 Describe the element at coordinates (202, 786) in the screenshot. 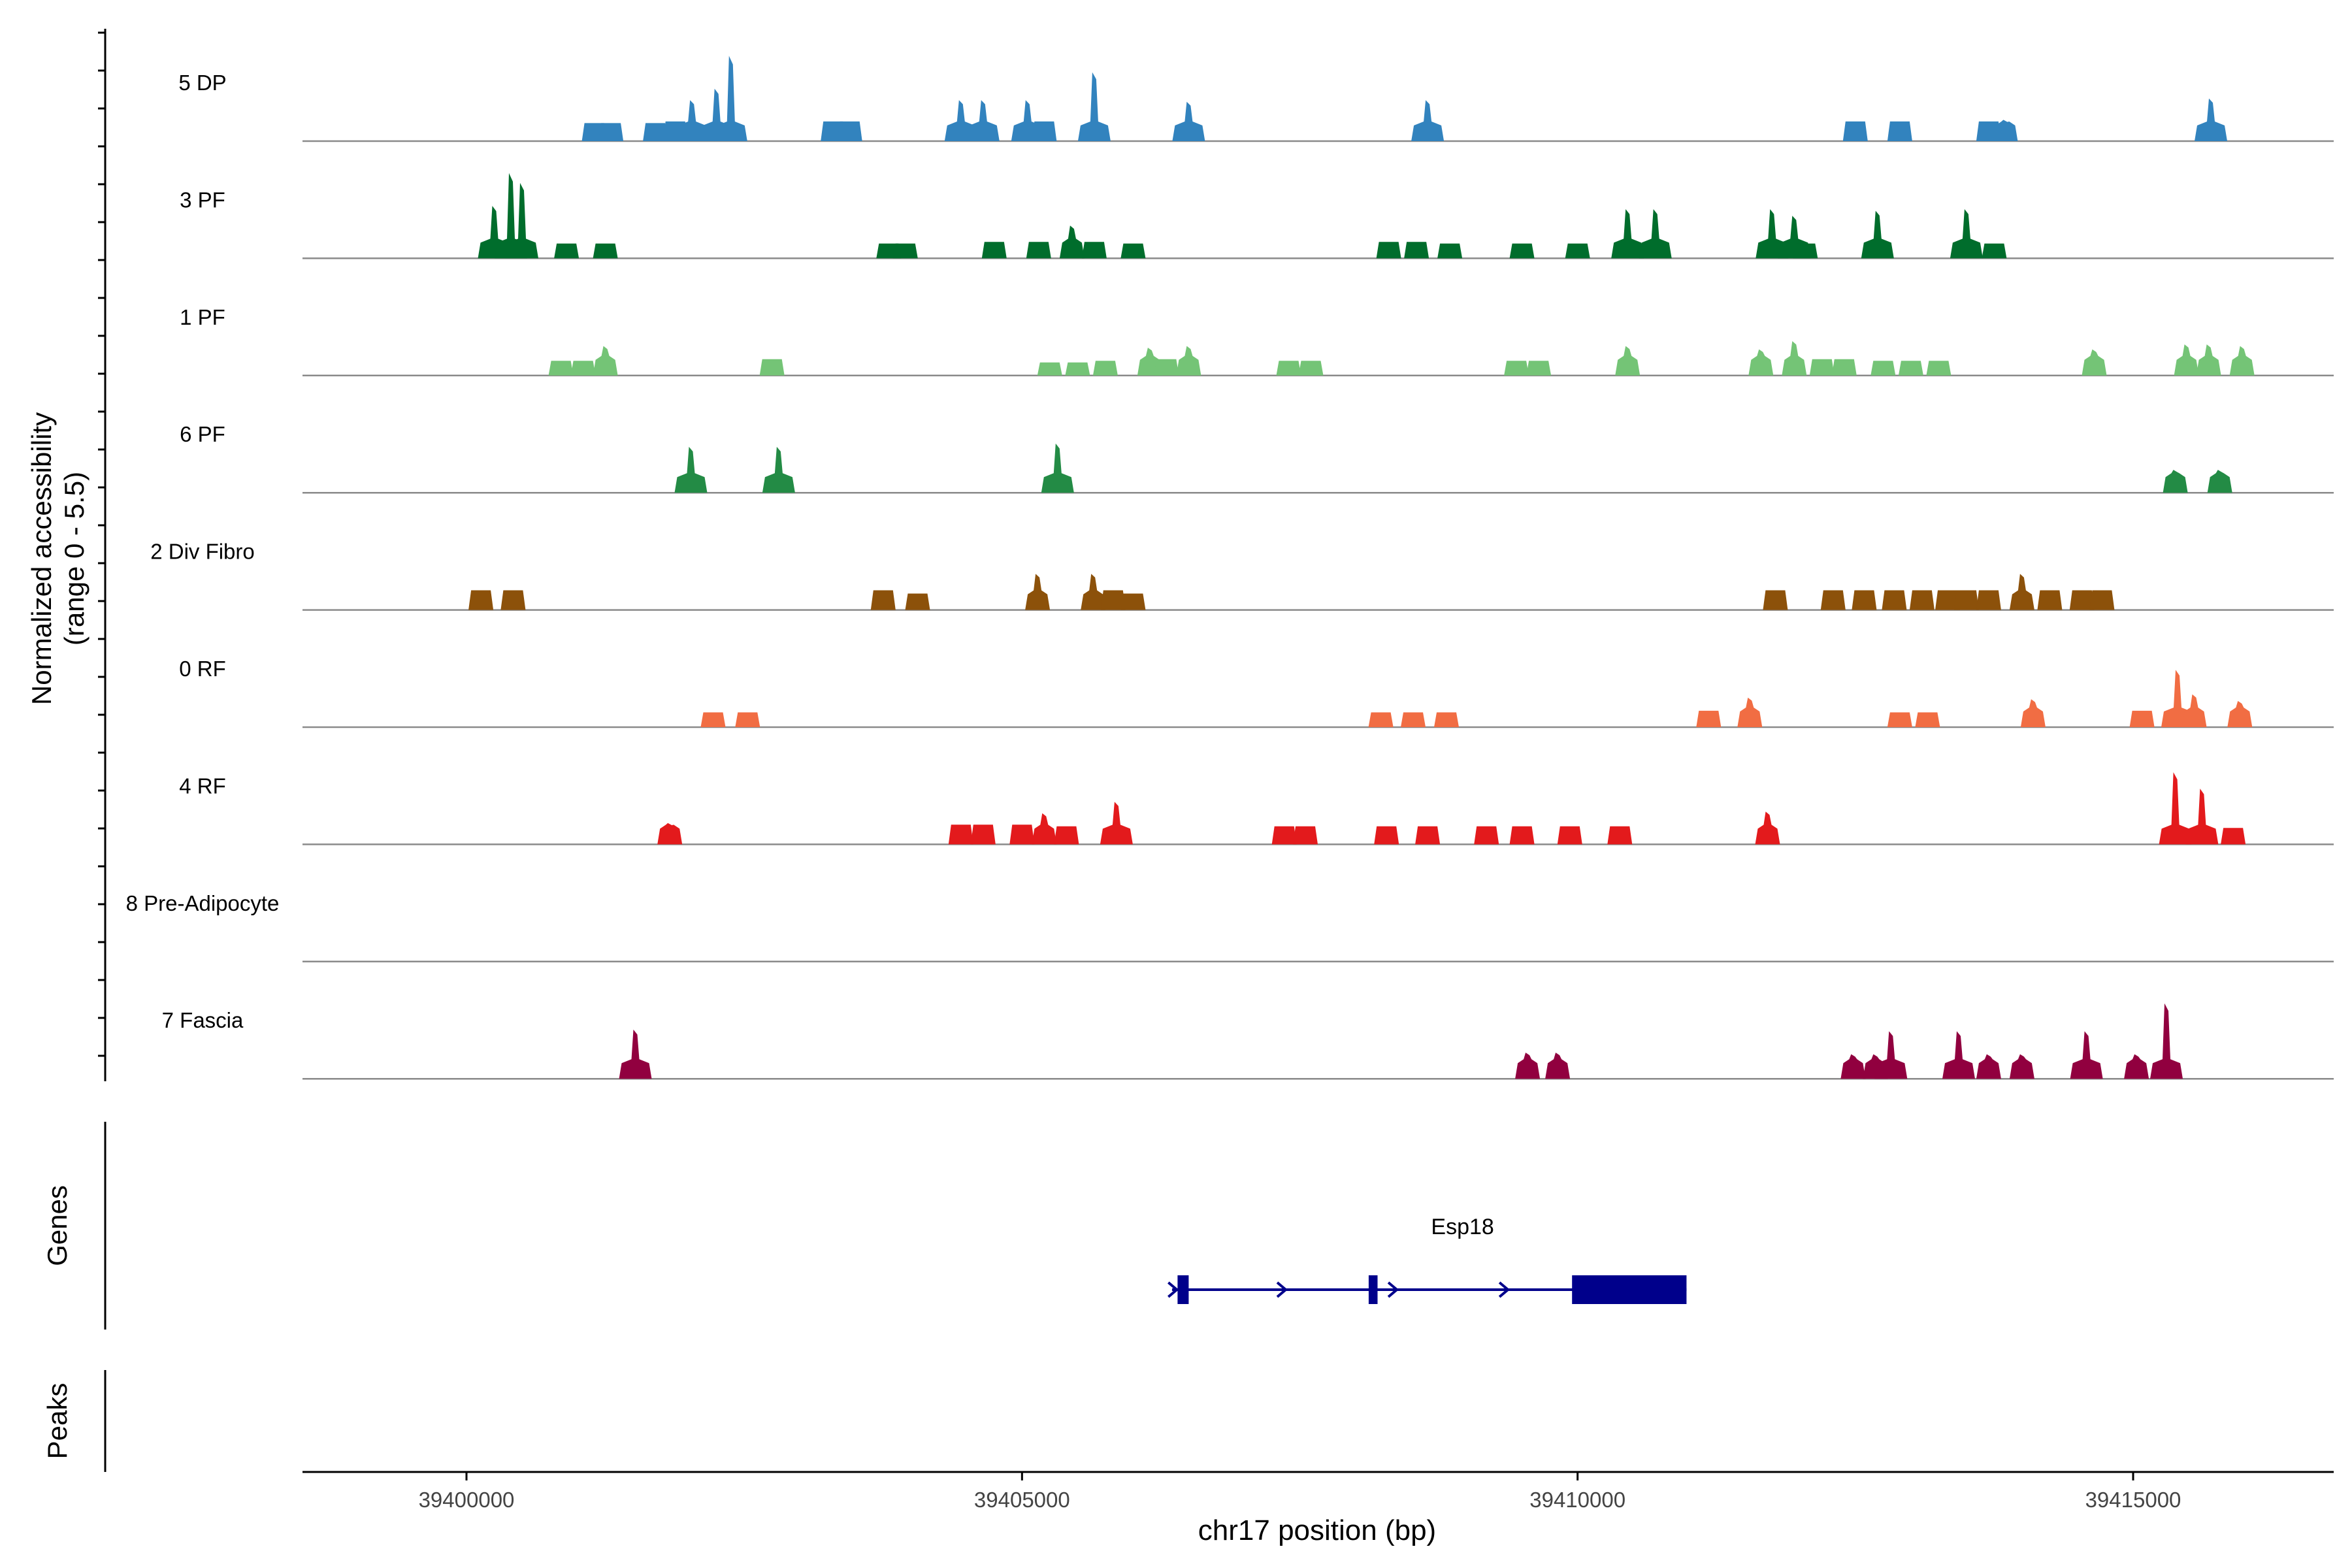

I see `track-label-4-rf: 4 RF` at that location.